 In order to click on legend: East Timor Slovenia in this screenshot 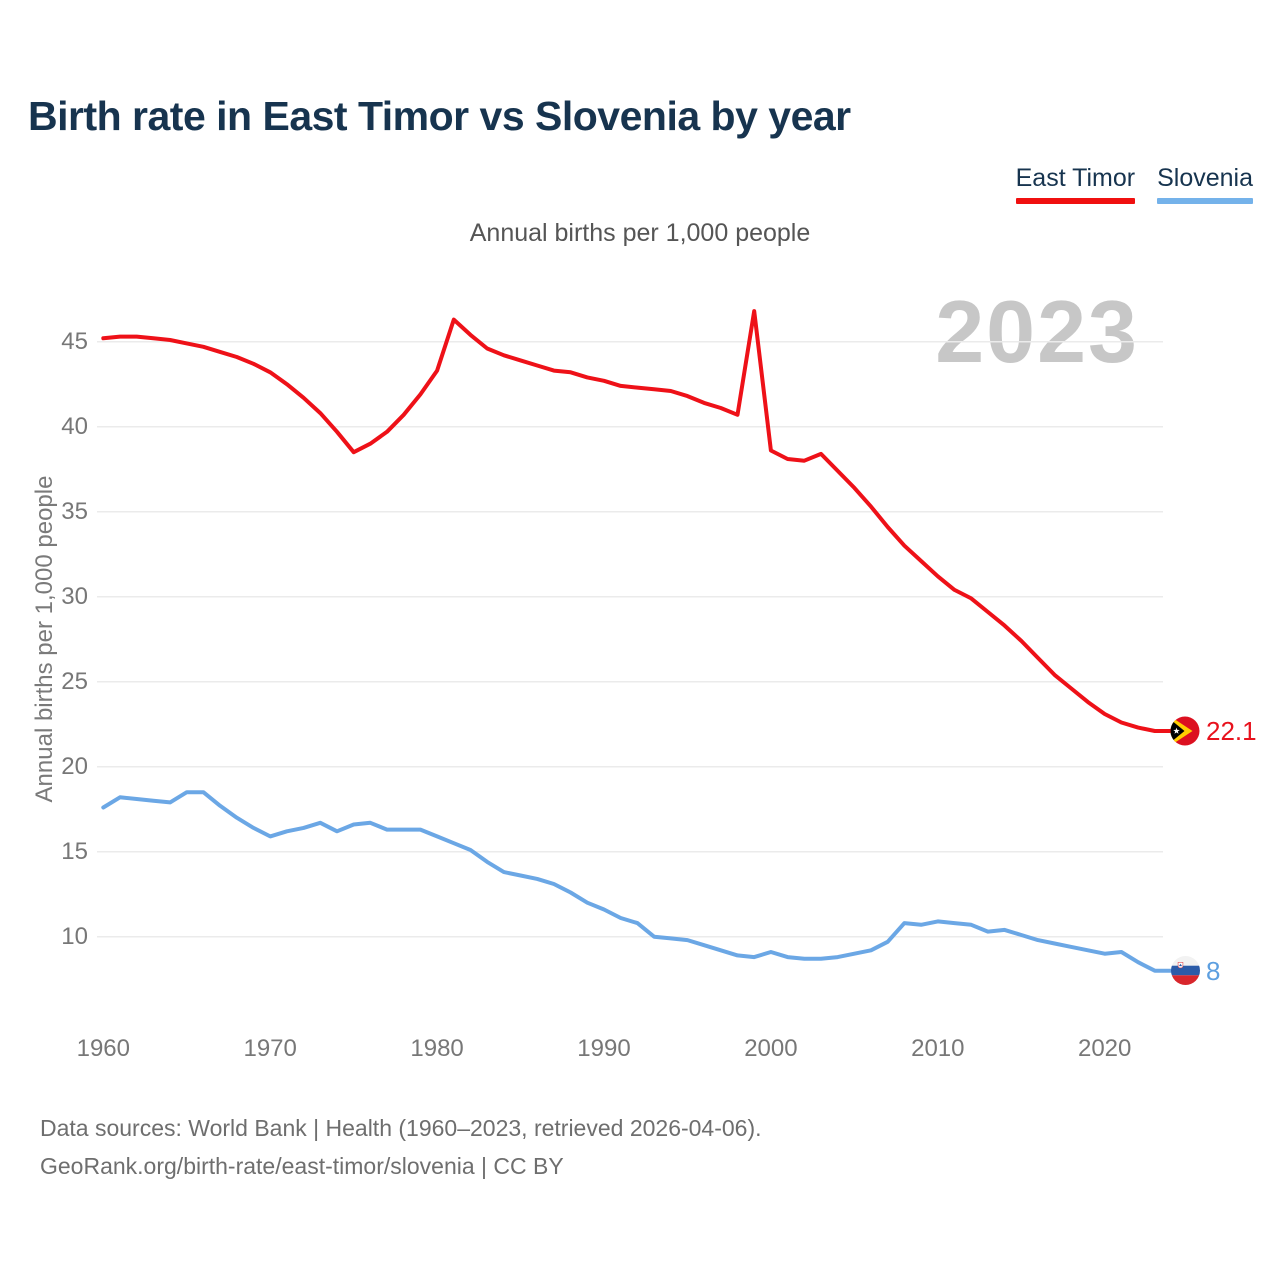, I will do `click(1134, 184)`.